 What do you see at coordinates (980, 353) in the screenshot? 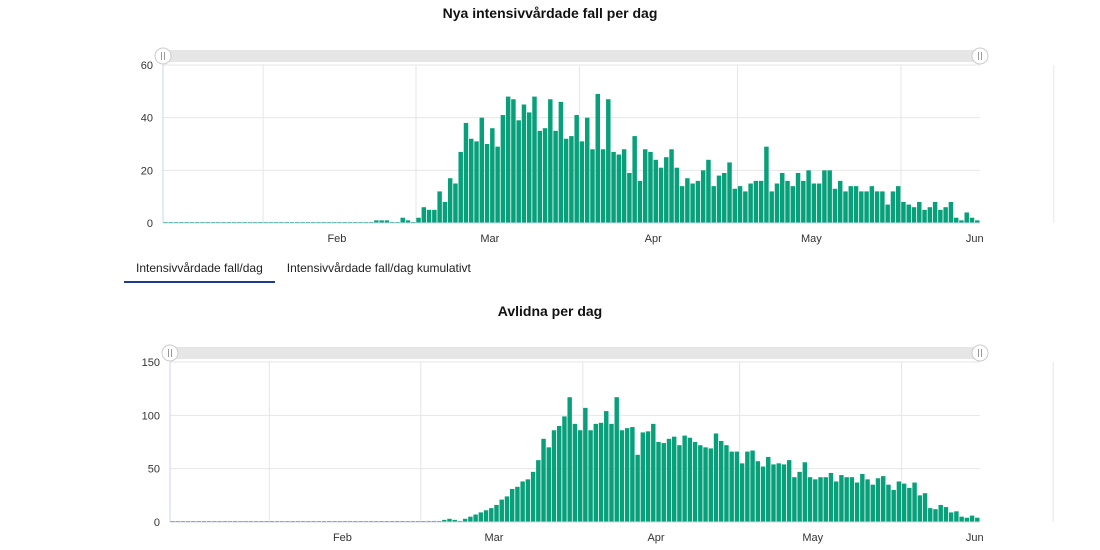
I see `deaths-scroll-handle-right` at bounding box center [980, 353].